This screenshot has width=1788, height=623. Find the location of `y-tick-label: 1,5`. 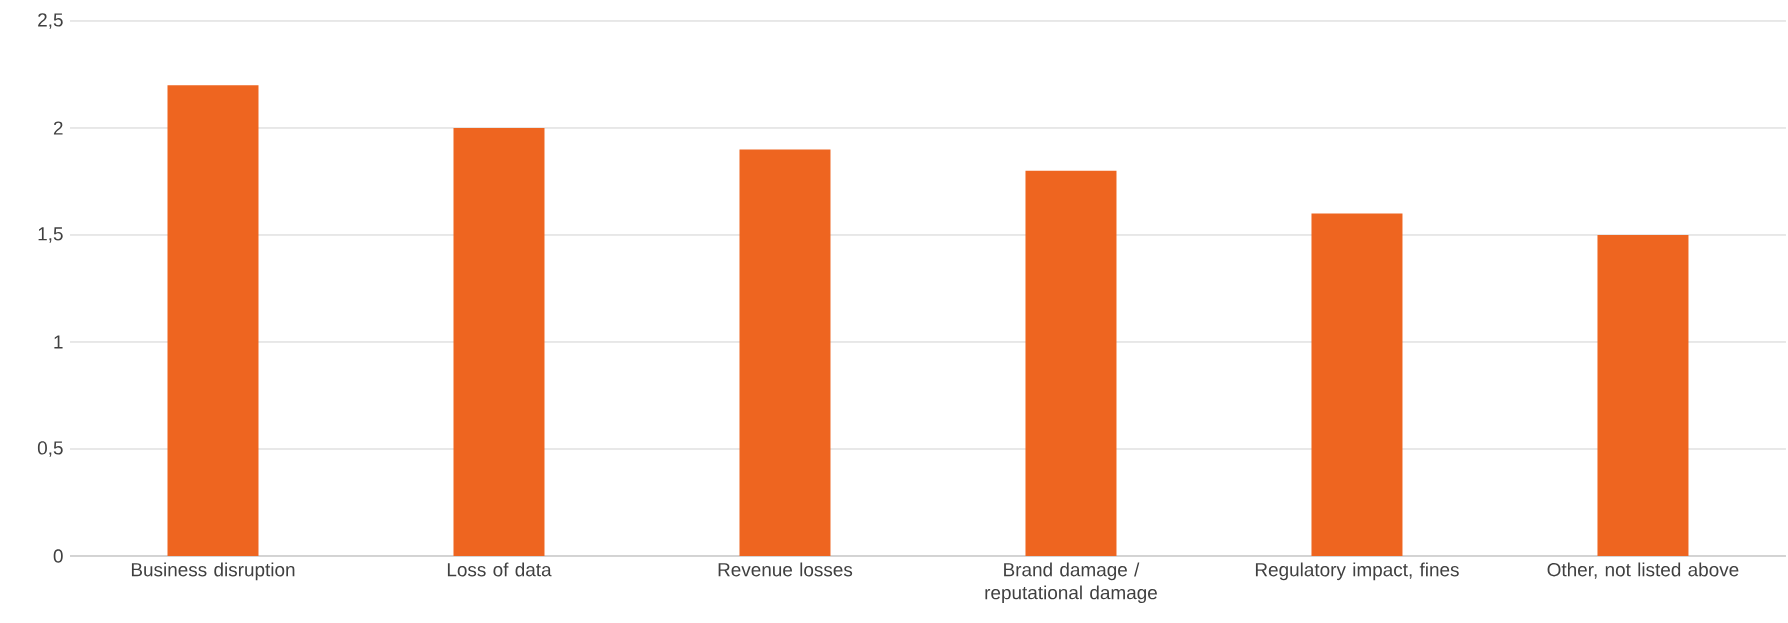

y-tick-label: 1,5 is located at coordinates (50, 235).